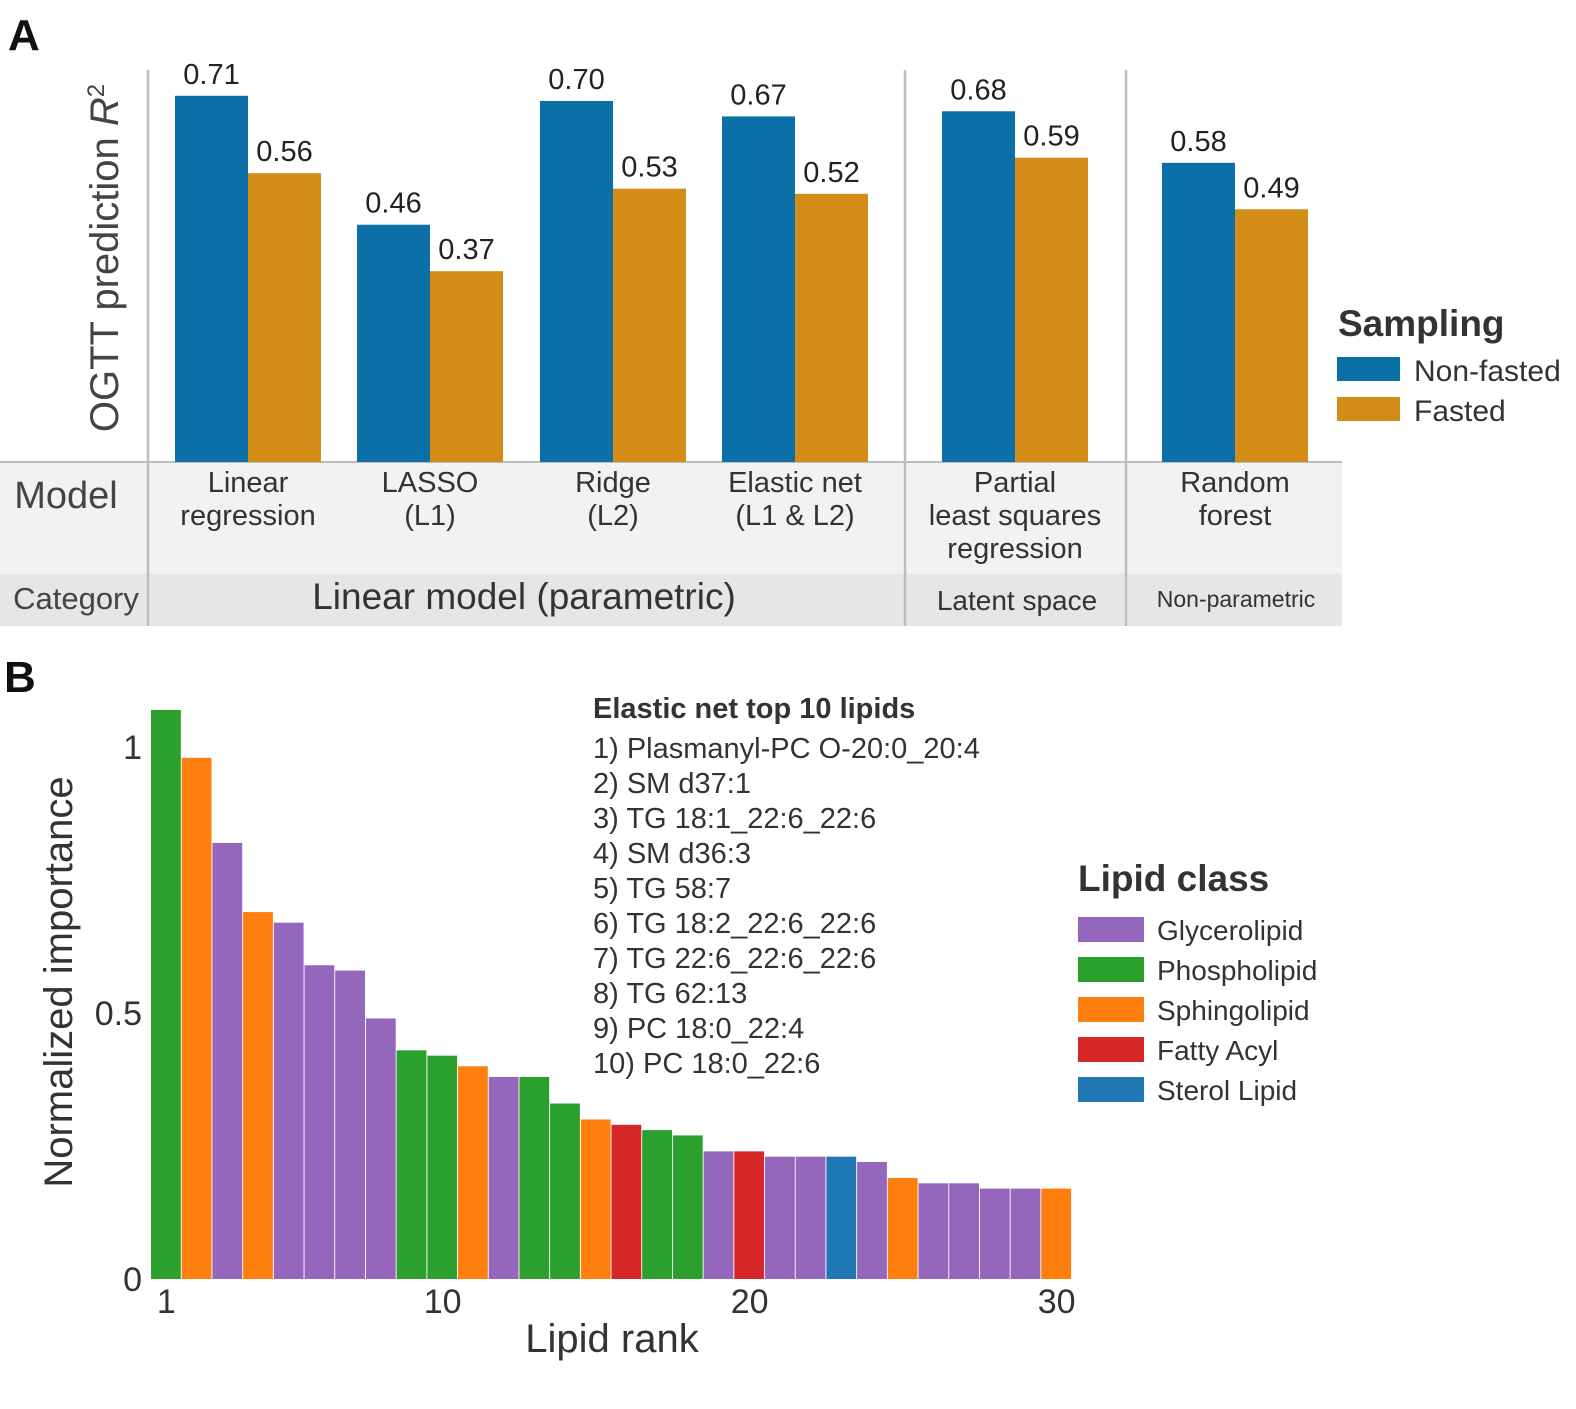 Image resolution: width=1576 pixels, height=1409 pixels. I want to click on category-linear-model: Linear model (parametric), so click(524, 596).